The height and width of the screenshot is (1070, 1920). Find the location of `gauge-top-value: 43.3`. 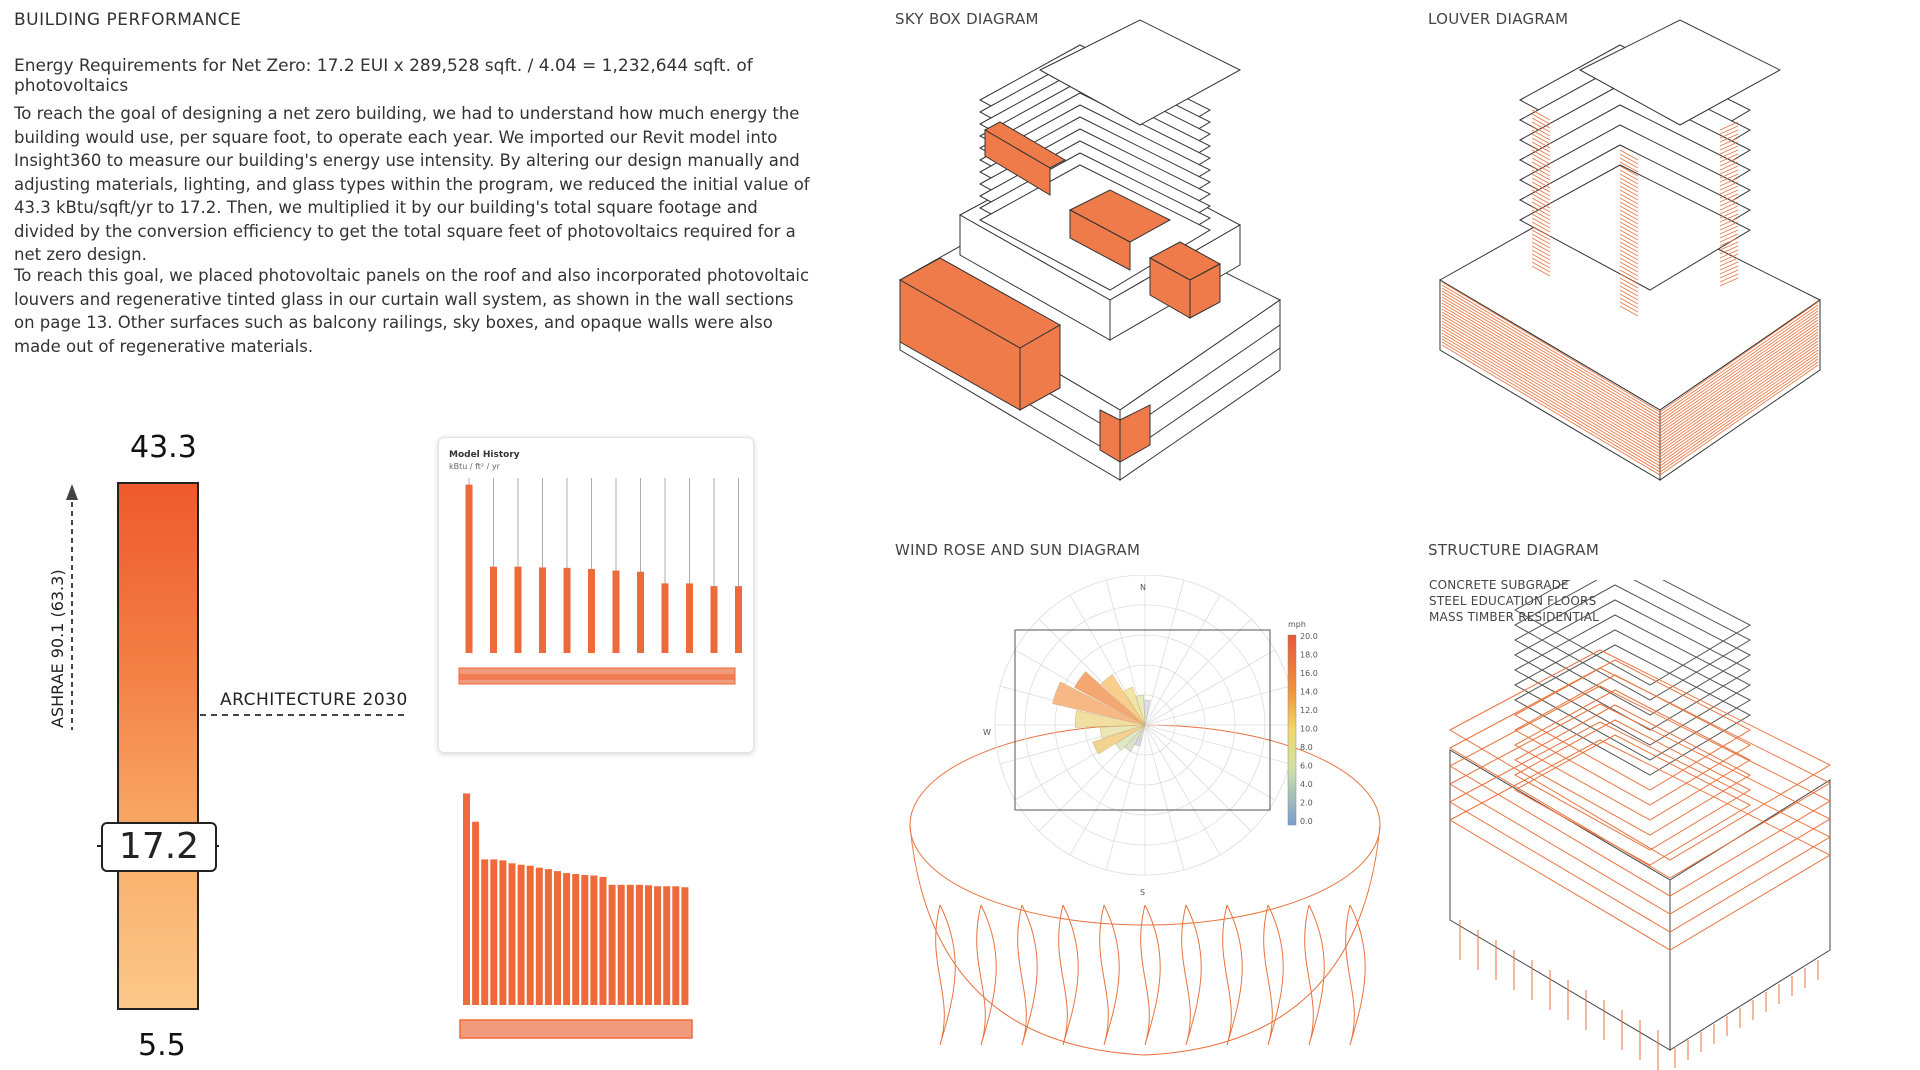

gauge-top-value: 43.3 is located at coordinates (163, 447).